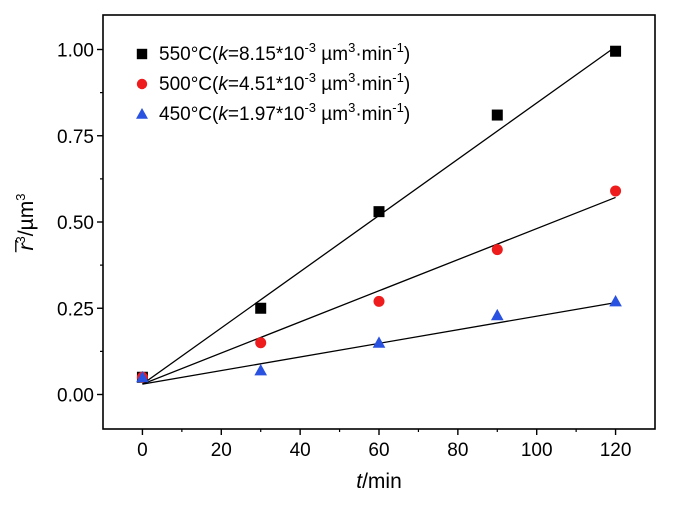  What do you see at coordinates (20, 239) in the screenshot?
I see `y-axis-label-exp: 3` at bounding box center [20, 239].